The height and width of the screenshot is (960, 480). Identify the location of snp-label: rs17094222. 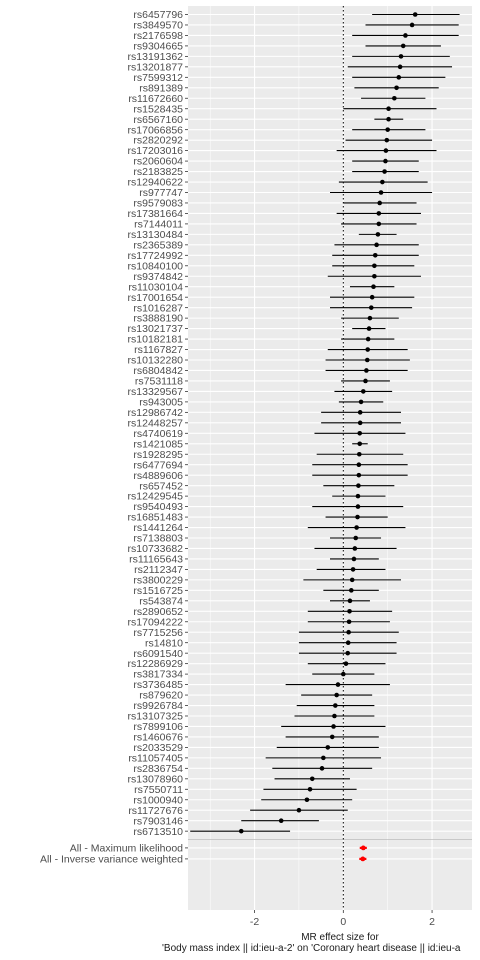
(156, 622).